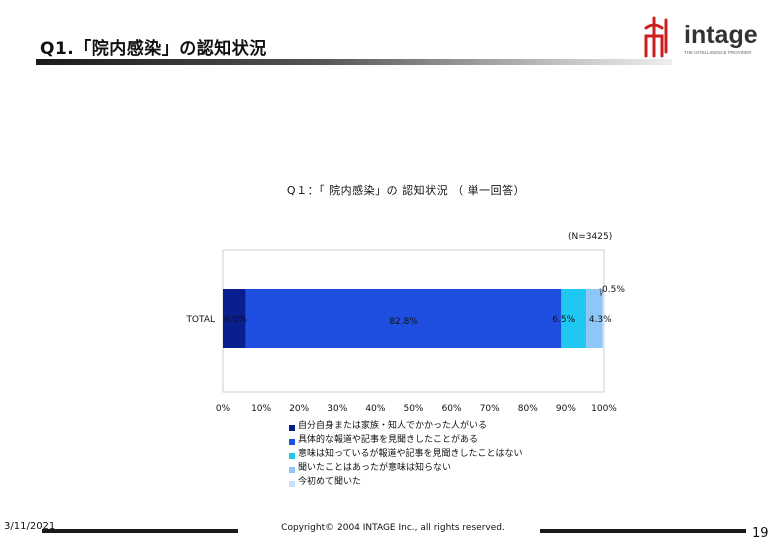 This screenshot has width=780, height=541. I want to click on x-tick-label: 70%, so click(490, 409).